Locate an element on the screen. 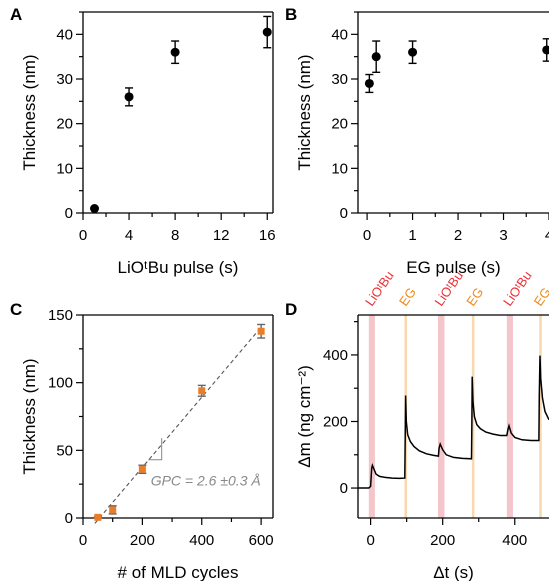 This screenshot has width=549, height=581. x-axis-label: # of MLD cycles is located at coordinates (178, 572).